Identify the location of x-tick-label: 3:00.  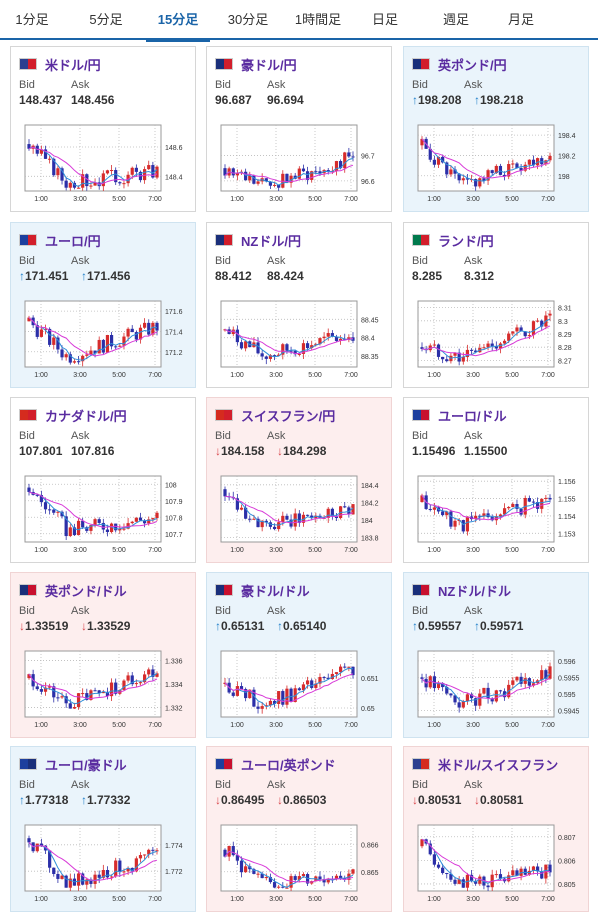
(80, 199).